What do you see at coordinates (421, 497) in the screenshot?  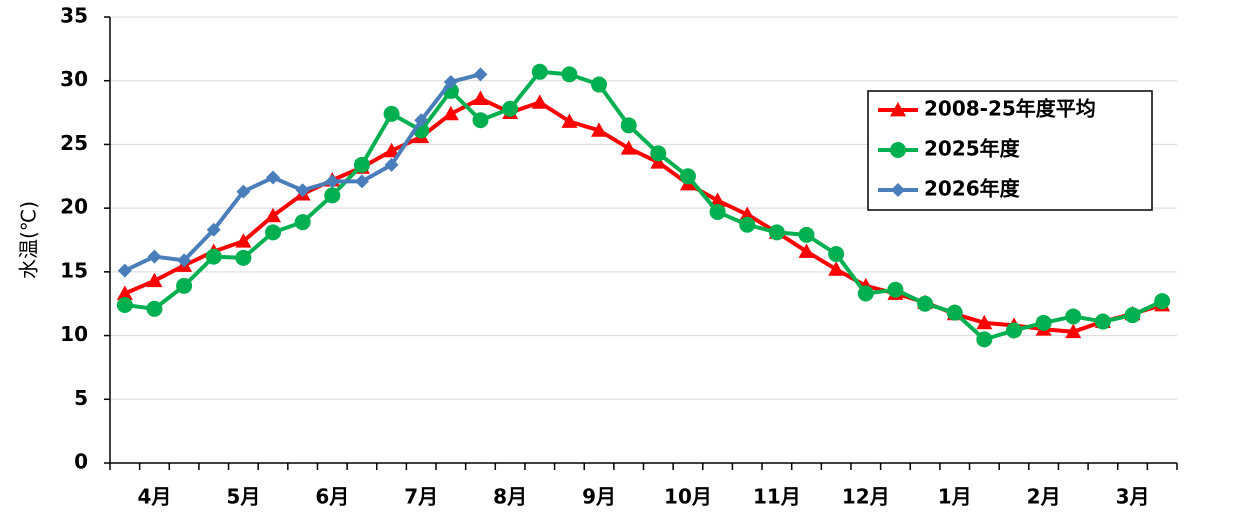 I see `x-tick-label: 7月` at bounding box center [421, 497].